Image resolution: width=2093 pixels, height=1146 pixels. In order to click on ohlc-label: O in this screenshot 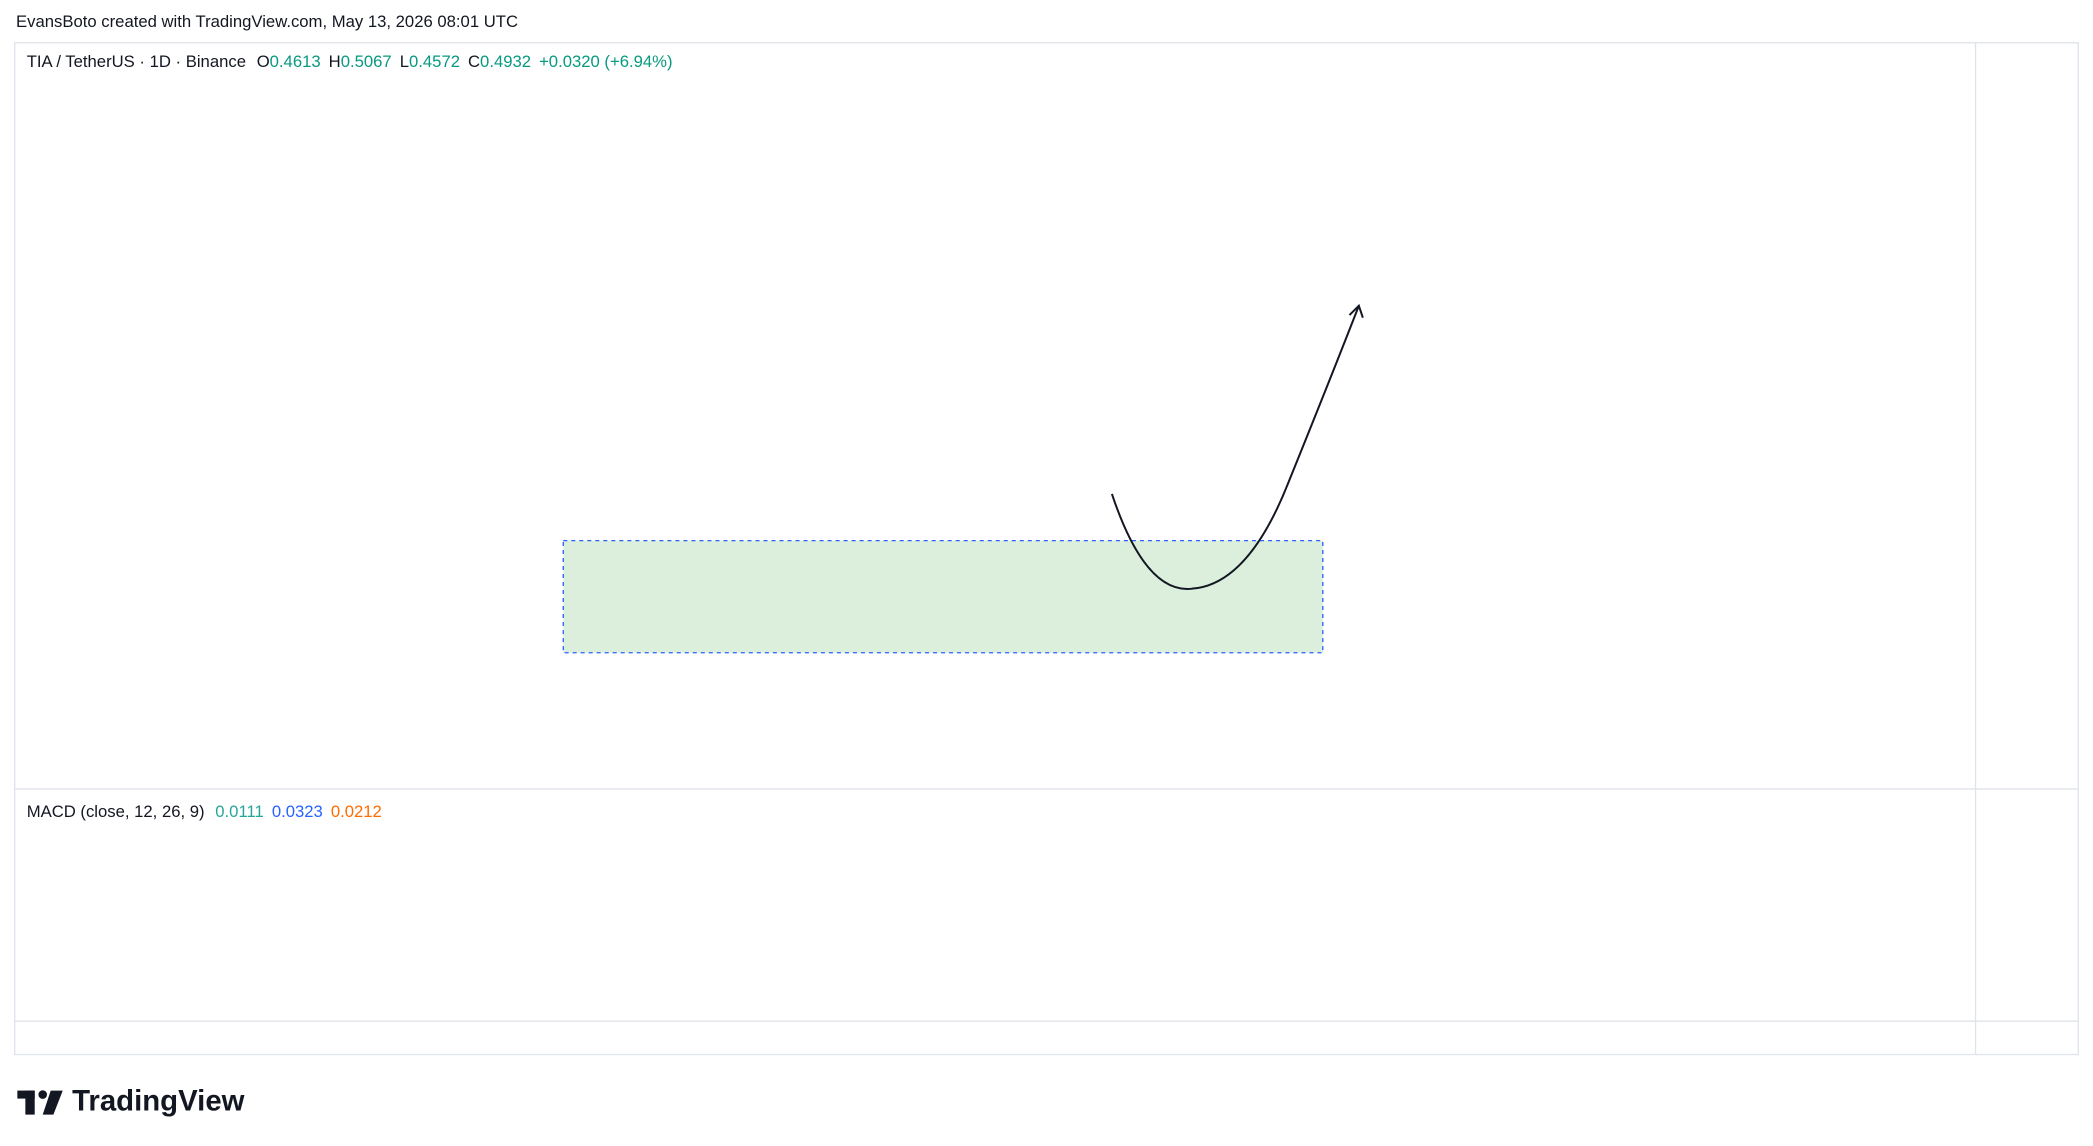, I will do `click(263, 61)`.